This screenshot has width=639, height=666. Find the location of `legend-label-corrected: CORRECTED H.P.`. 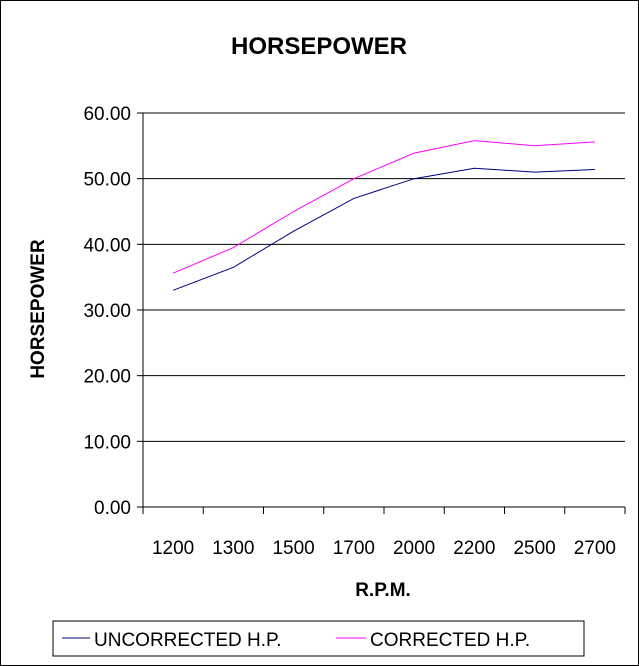

legend-label-corrected: CORRECTED H.P. is located at coordinates (450, 640).